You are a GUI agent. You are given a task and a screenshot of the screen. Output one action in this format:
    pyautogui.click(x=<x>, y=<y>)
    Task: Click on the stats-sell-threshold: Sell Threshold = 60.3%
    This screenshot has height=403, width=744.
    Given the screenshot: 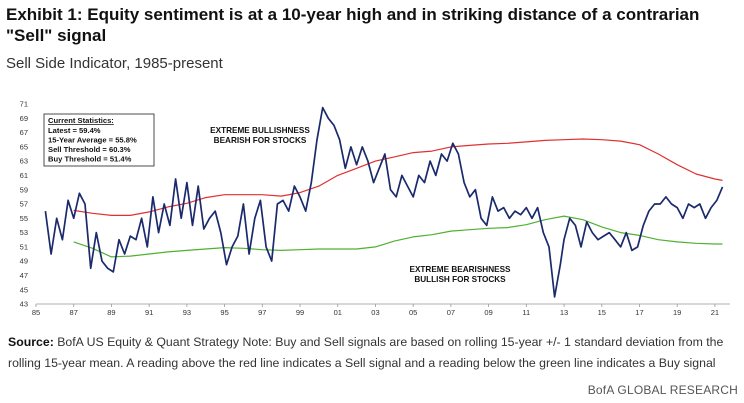 What is the action you would take?
    pyautogui.click(x=89, y=149)
    